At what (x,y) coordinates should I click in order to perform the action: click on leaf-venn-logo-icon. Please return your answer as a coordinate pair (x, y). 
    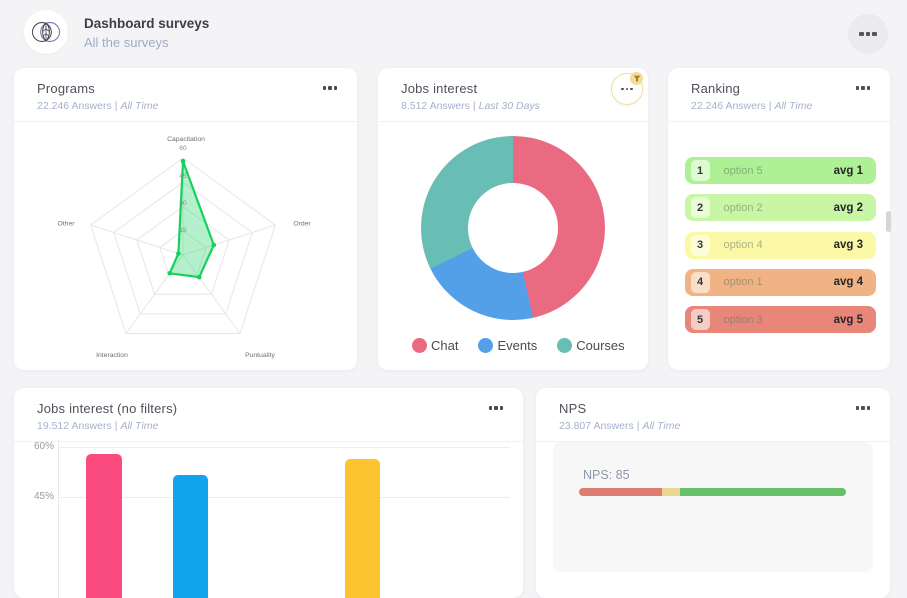
    Looking at the image, I should click on (46, 32).